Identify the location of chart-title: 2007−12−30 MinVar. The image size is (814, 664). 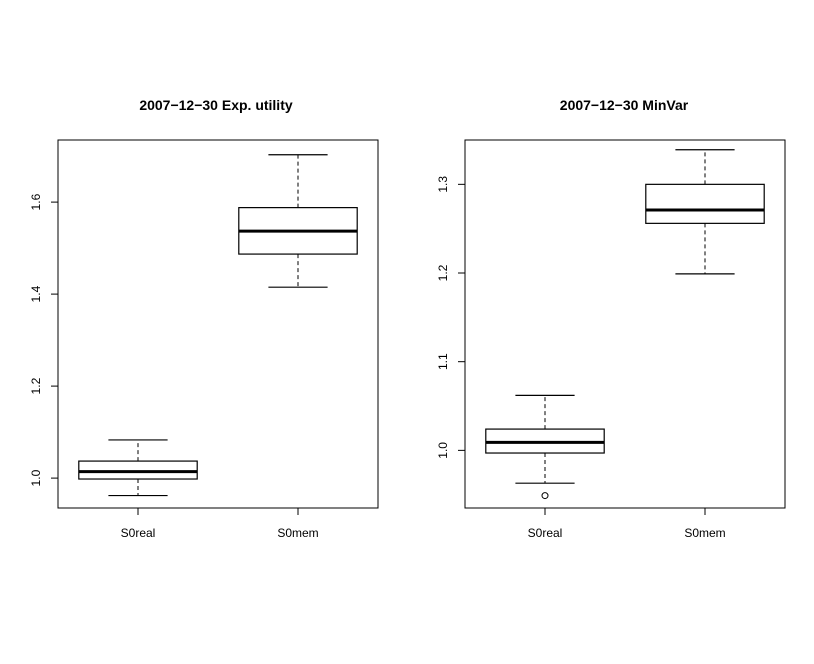
(624, 105).